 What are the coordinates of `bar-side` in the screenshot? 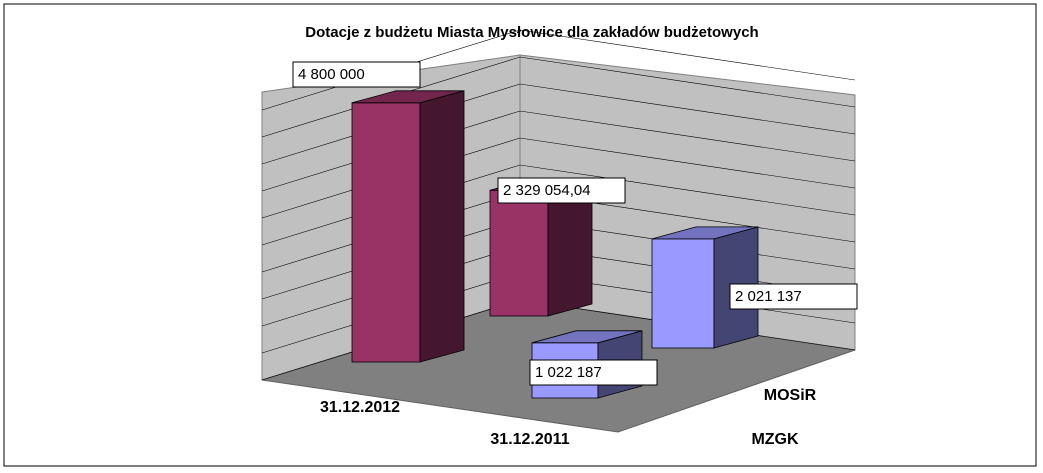 It's located at (442, 226).